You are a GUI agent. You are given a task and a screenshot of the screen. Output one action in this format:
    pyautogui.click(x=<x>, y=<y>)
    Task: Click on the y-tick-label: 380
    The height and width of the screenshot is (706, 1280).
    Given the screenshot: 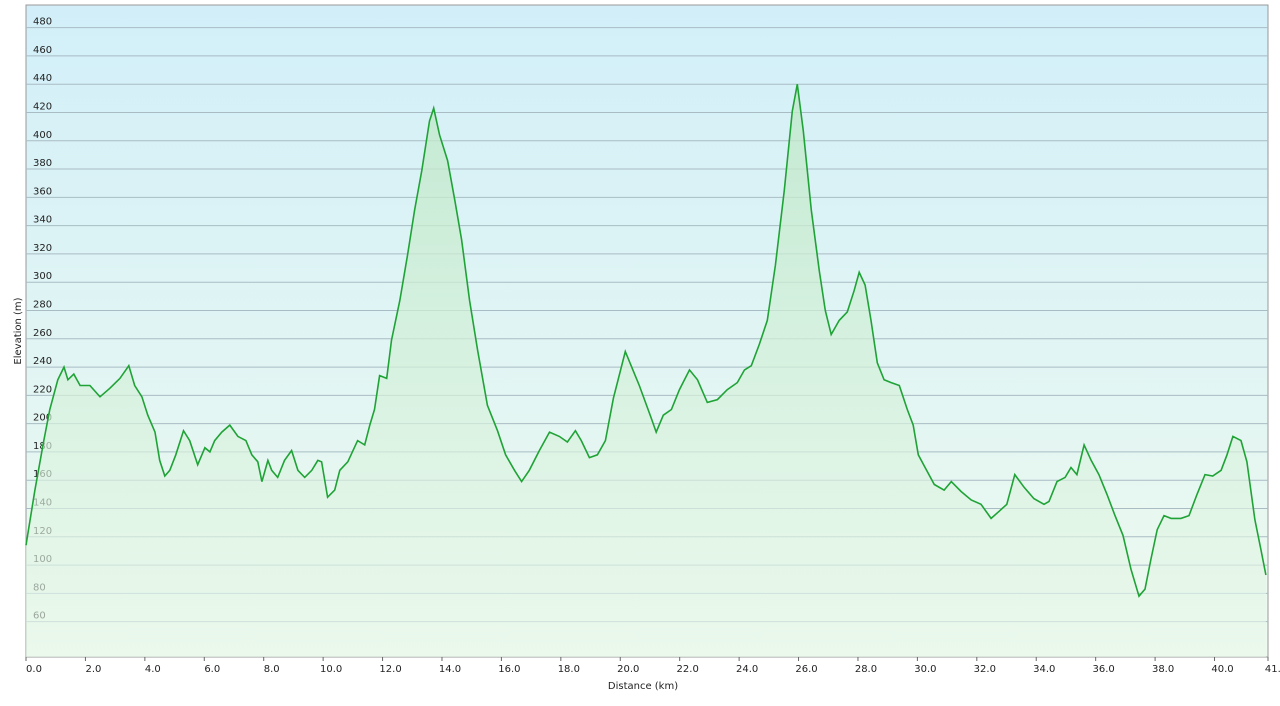 What is the action you would take?
    pyautogui.click(x=42, y=163)
    